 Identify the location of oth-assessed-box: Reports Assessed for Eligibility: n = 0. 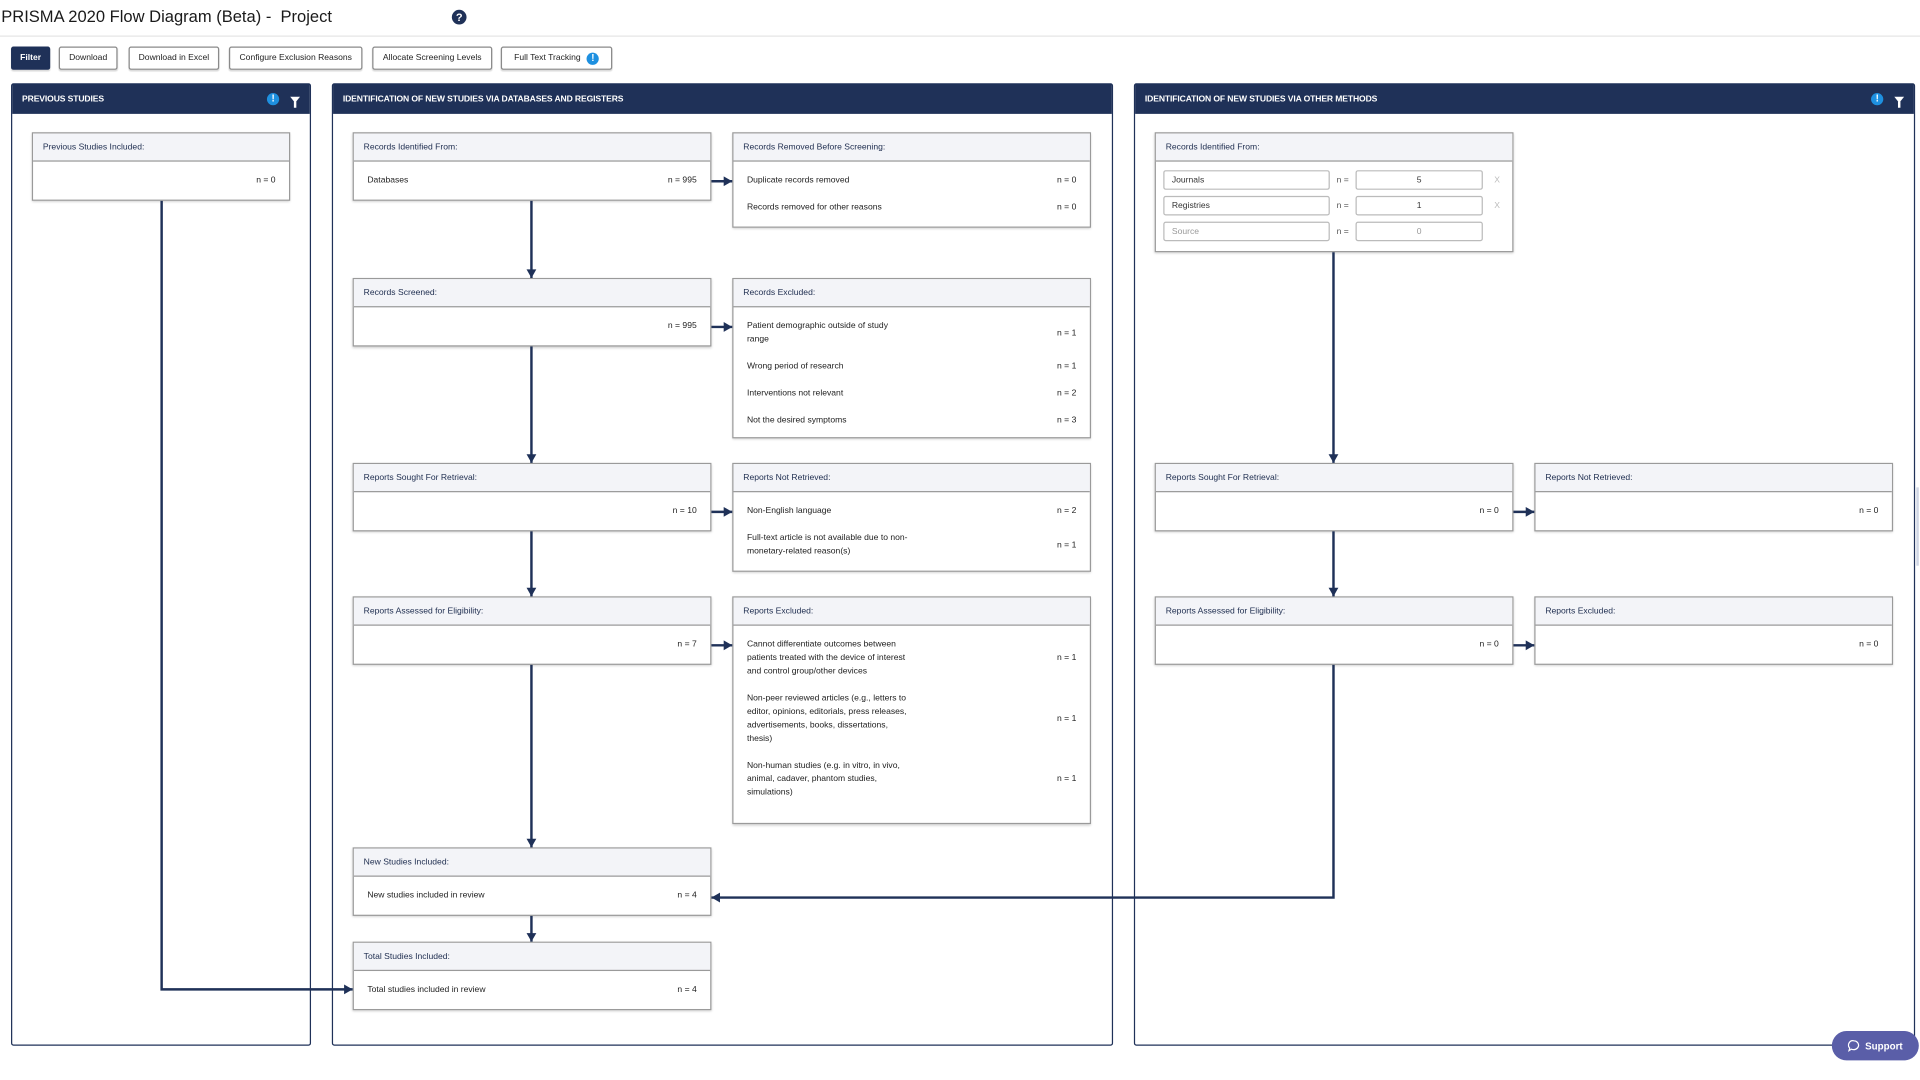
(1334, 630).